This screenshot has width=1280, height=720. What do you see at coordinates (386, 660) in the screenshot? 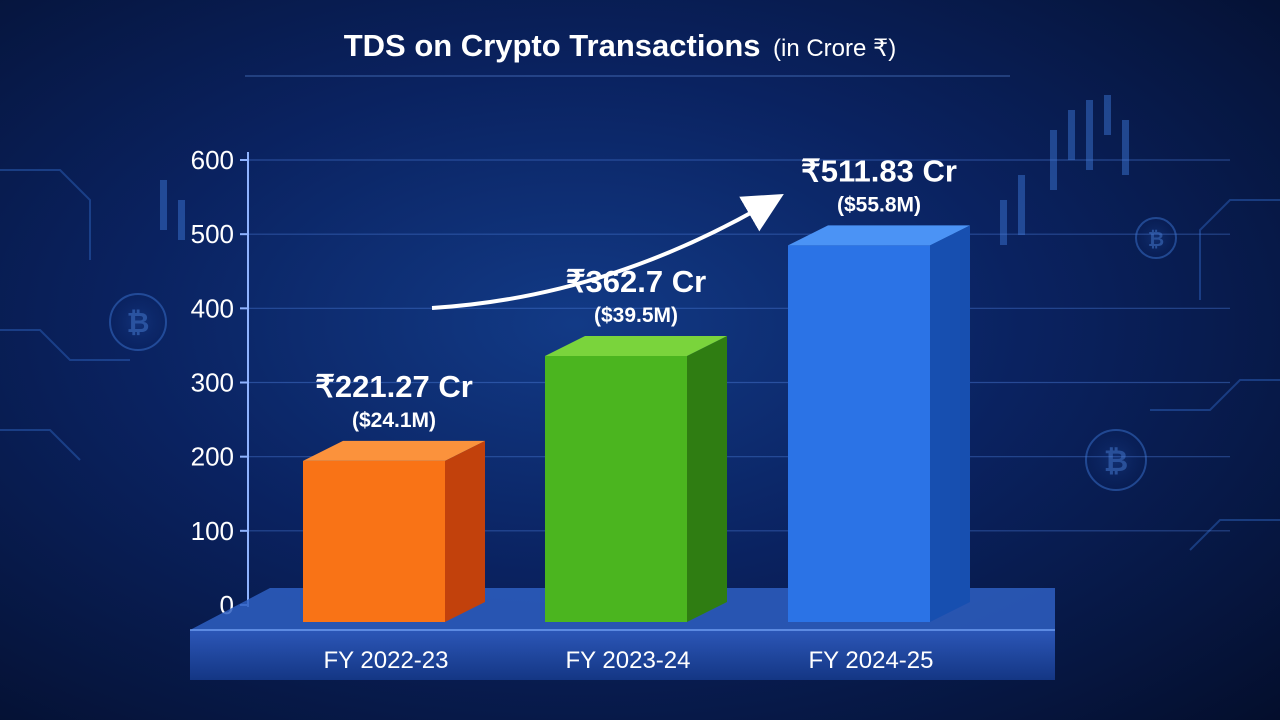
I see `x-category-label: FY 2022-23` at bounding box center [386, 660].